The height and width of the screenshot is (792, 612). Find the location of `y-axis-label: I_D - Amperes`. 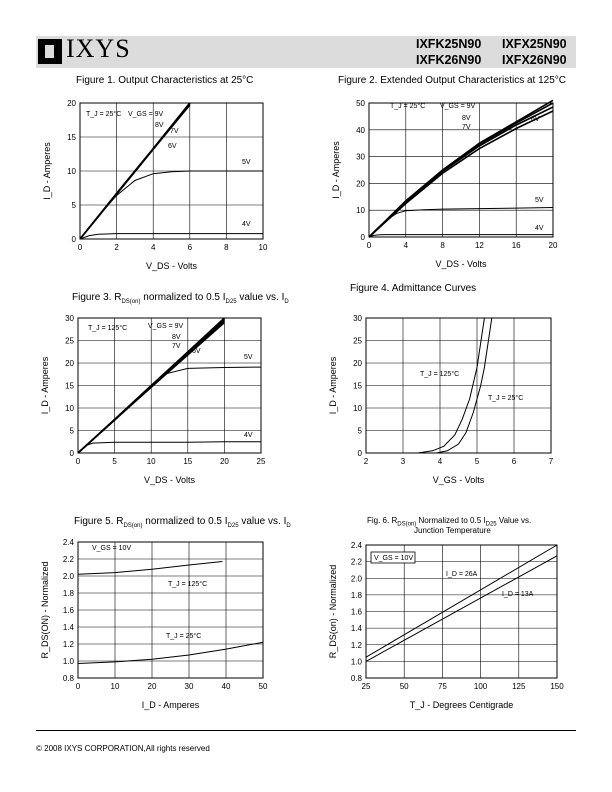

y-axis-label: I_D - Amperes is located at coordinates (45, 385).